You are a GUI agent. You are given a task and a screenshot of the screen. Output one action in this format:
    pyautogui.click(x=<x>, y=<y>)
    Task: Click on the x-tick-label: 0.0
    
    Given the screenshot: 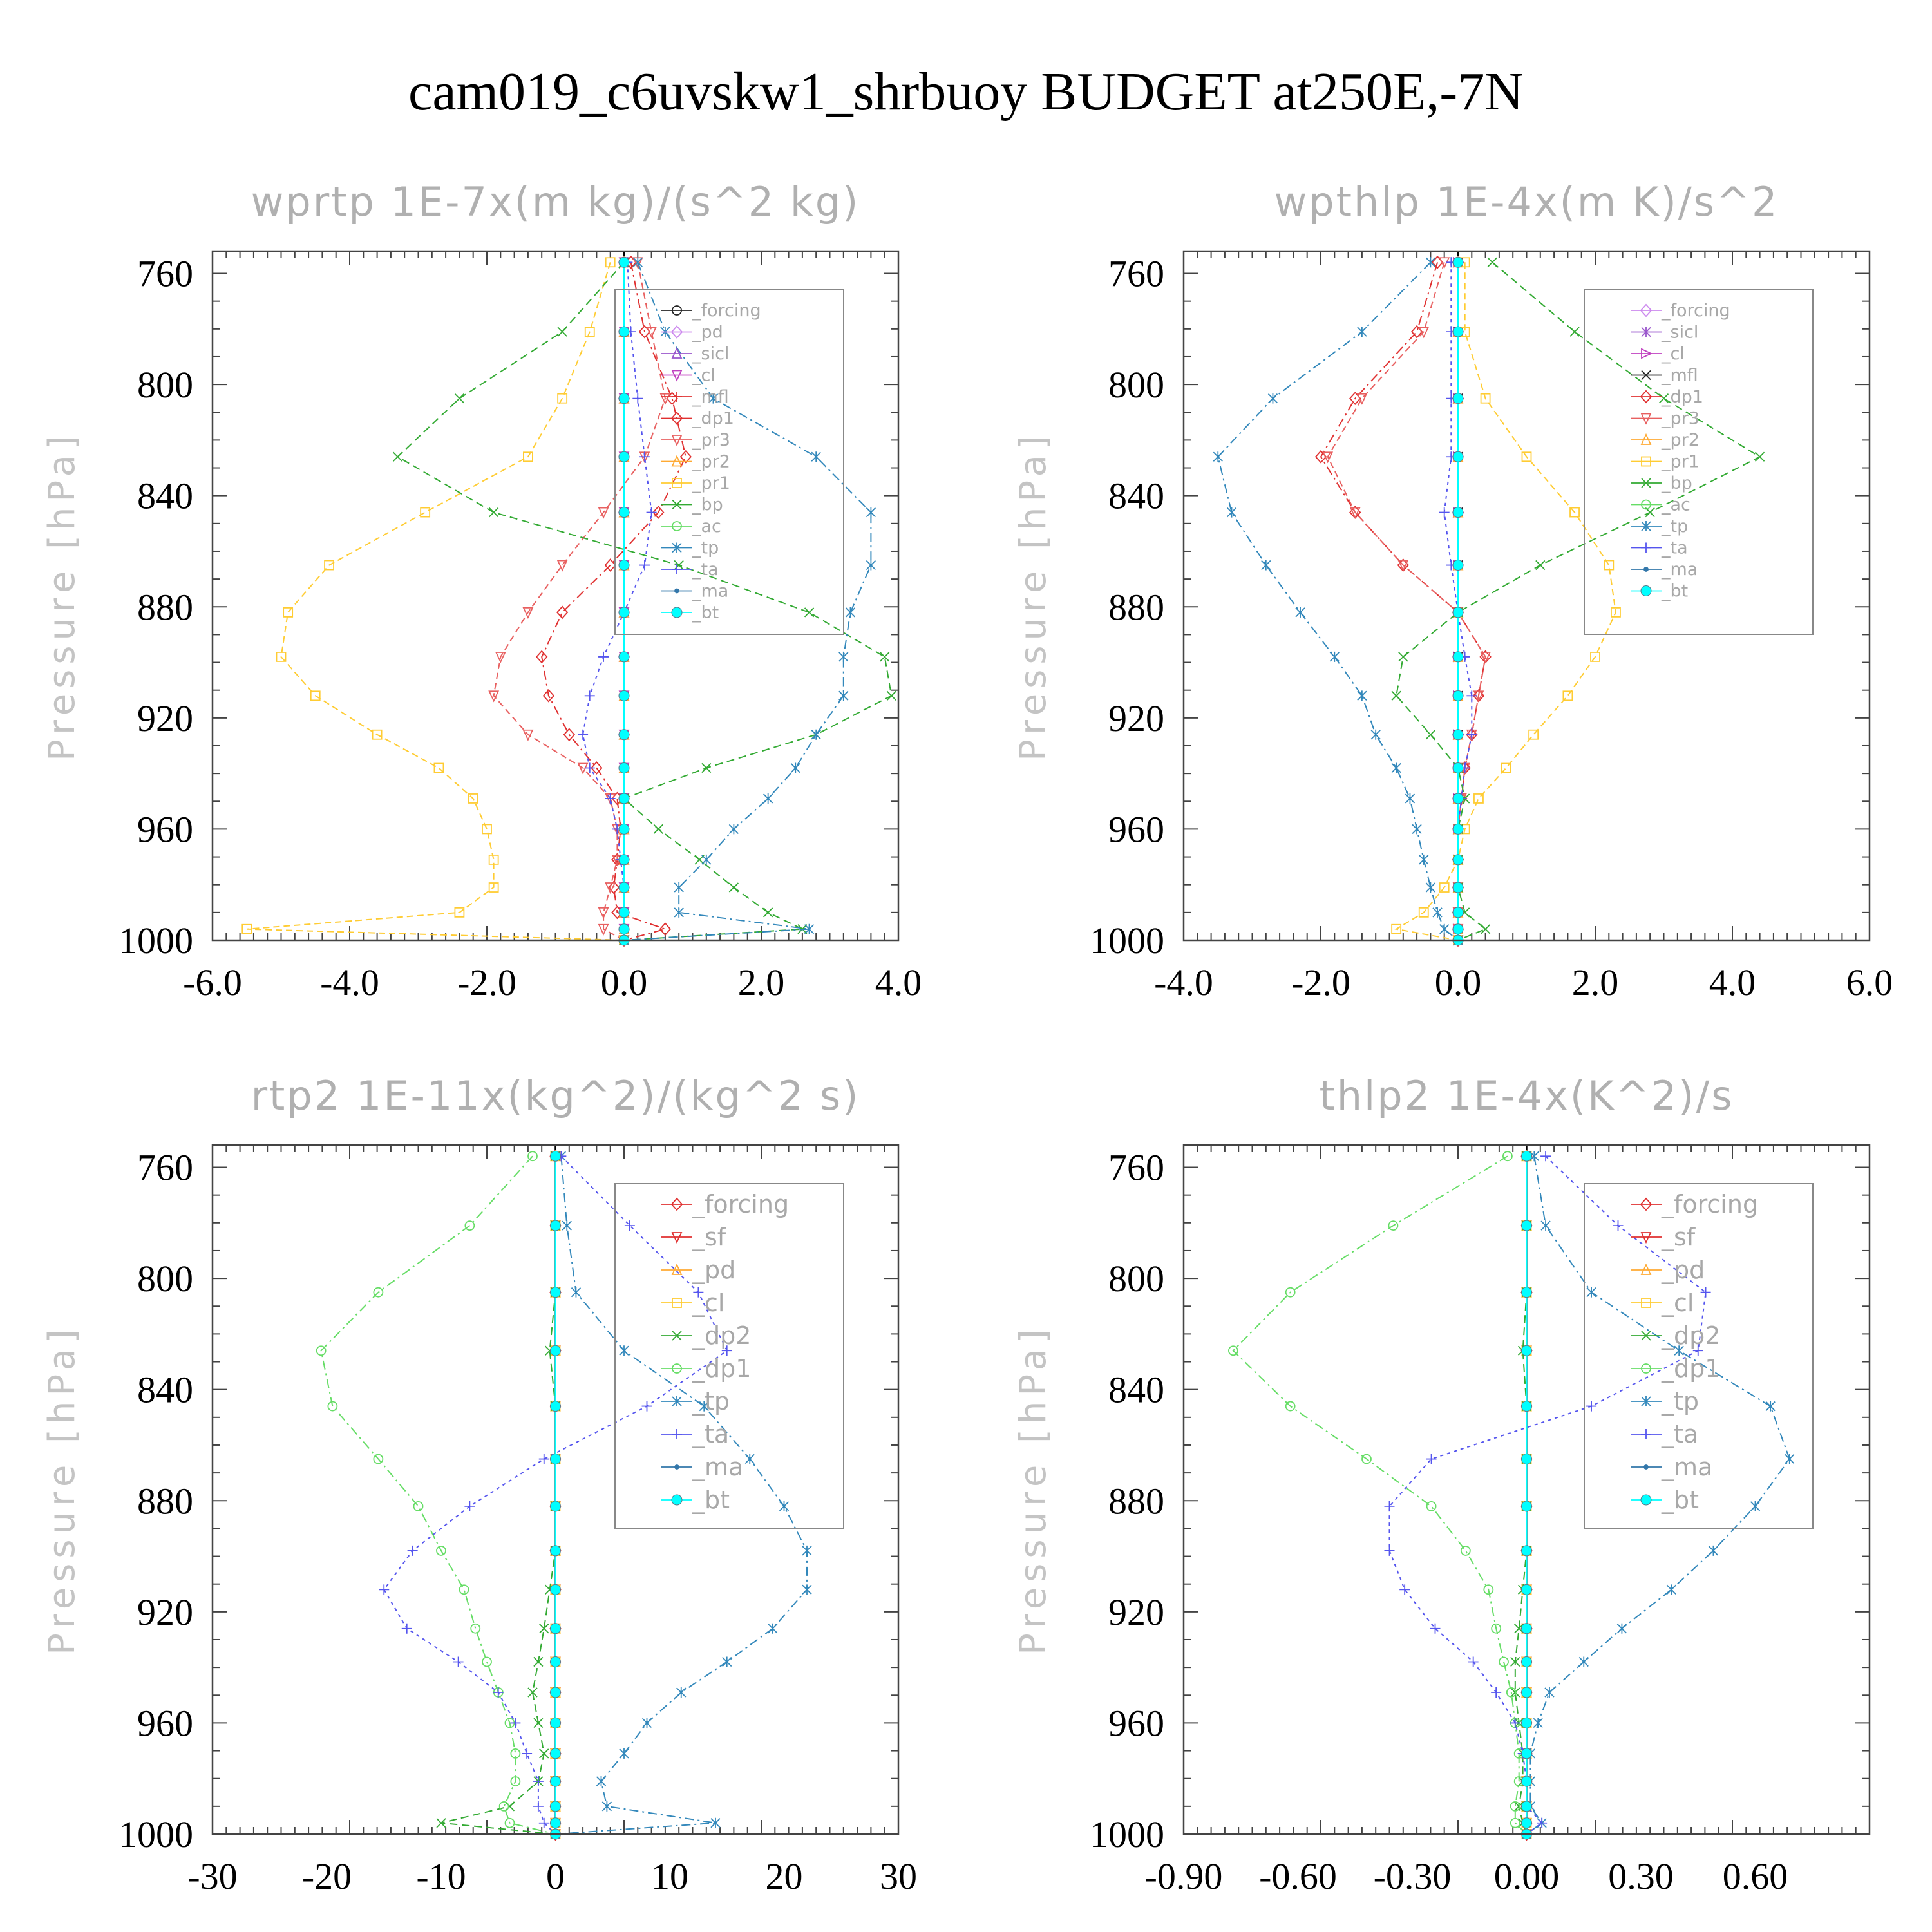 What is the action you would take?
    pyautogui.click(x=1459, y=982)
    